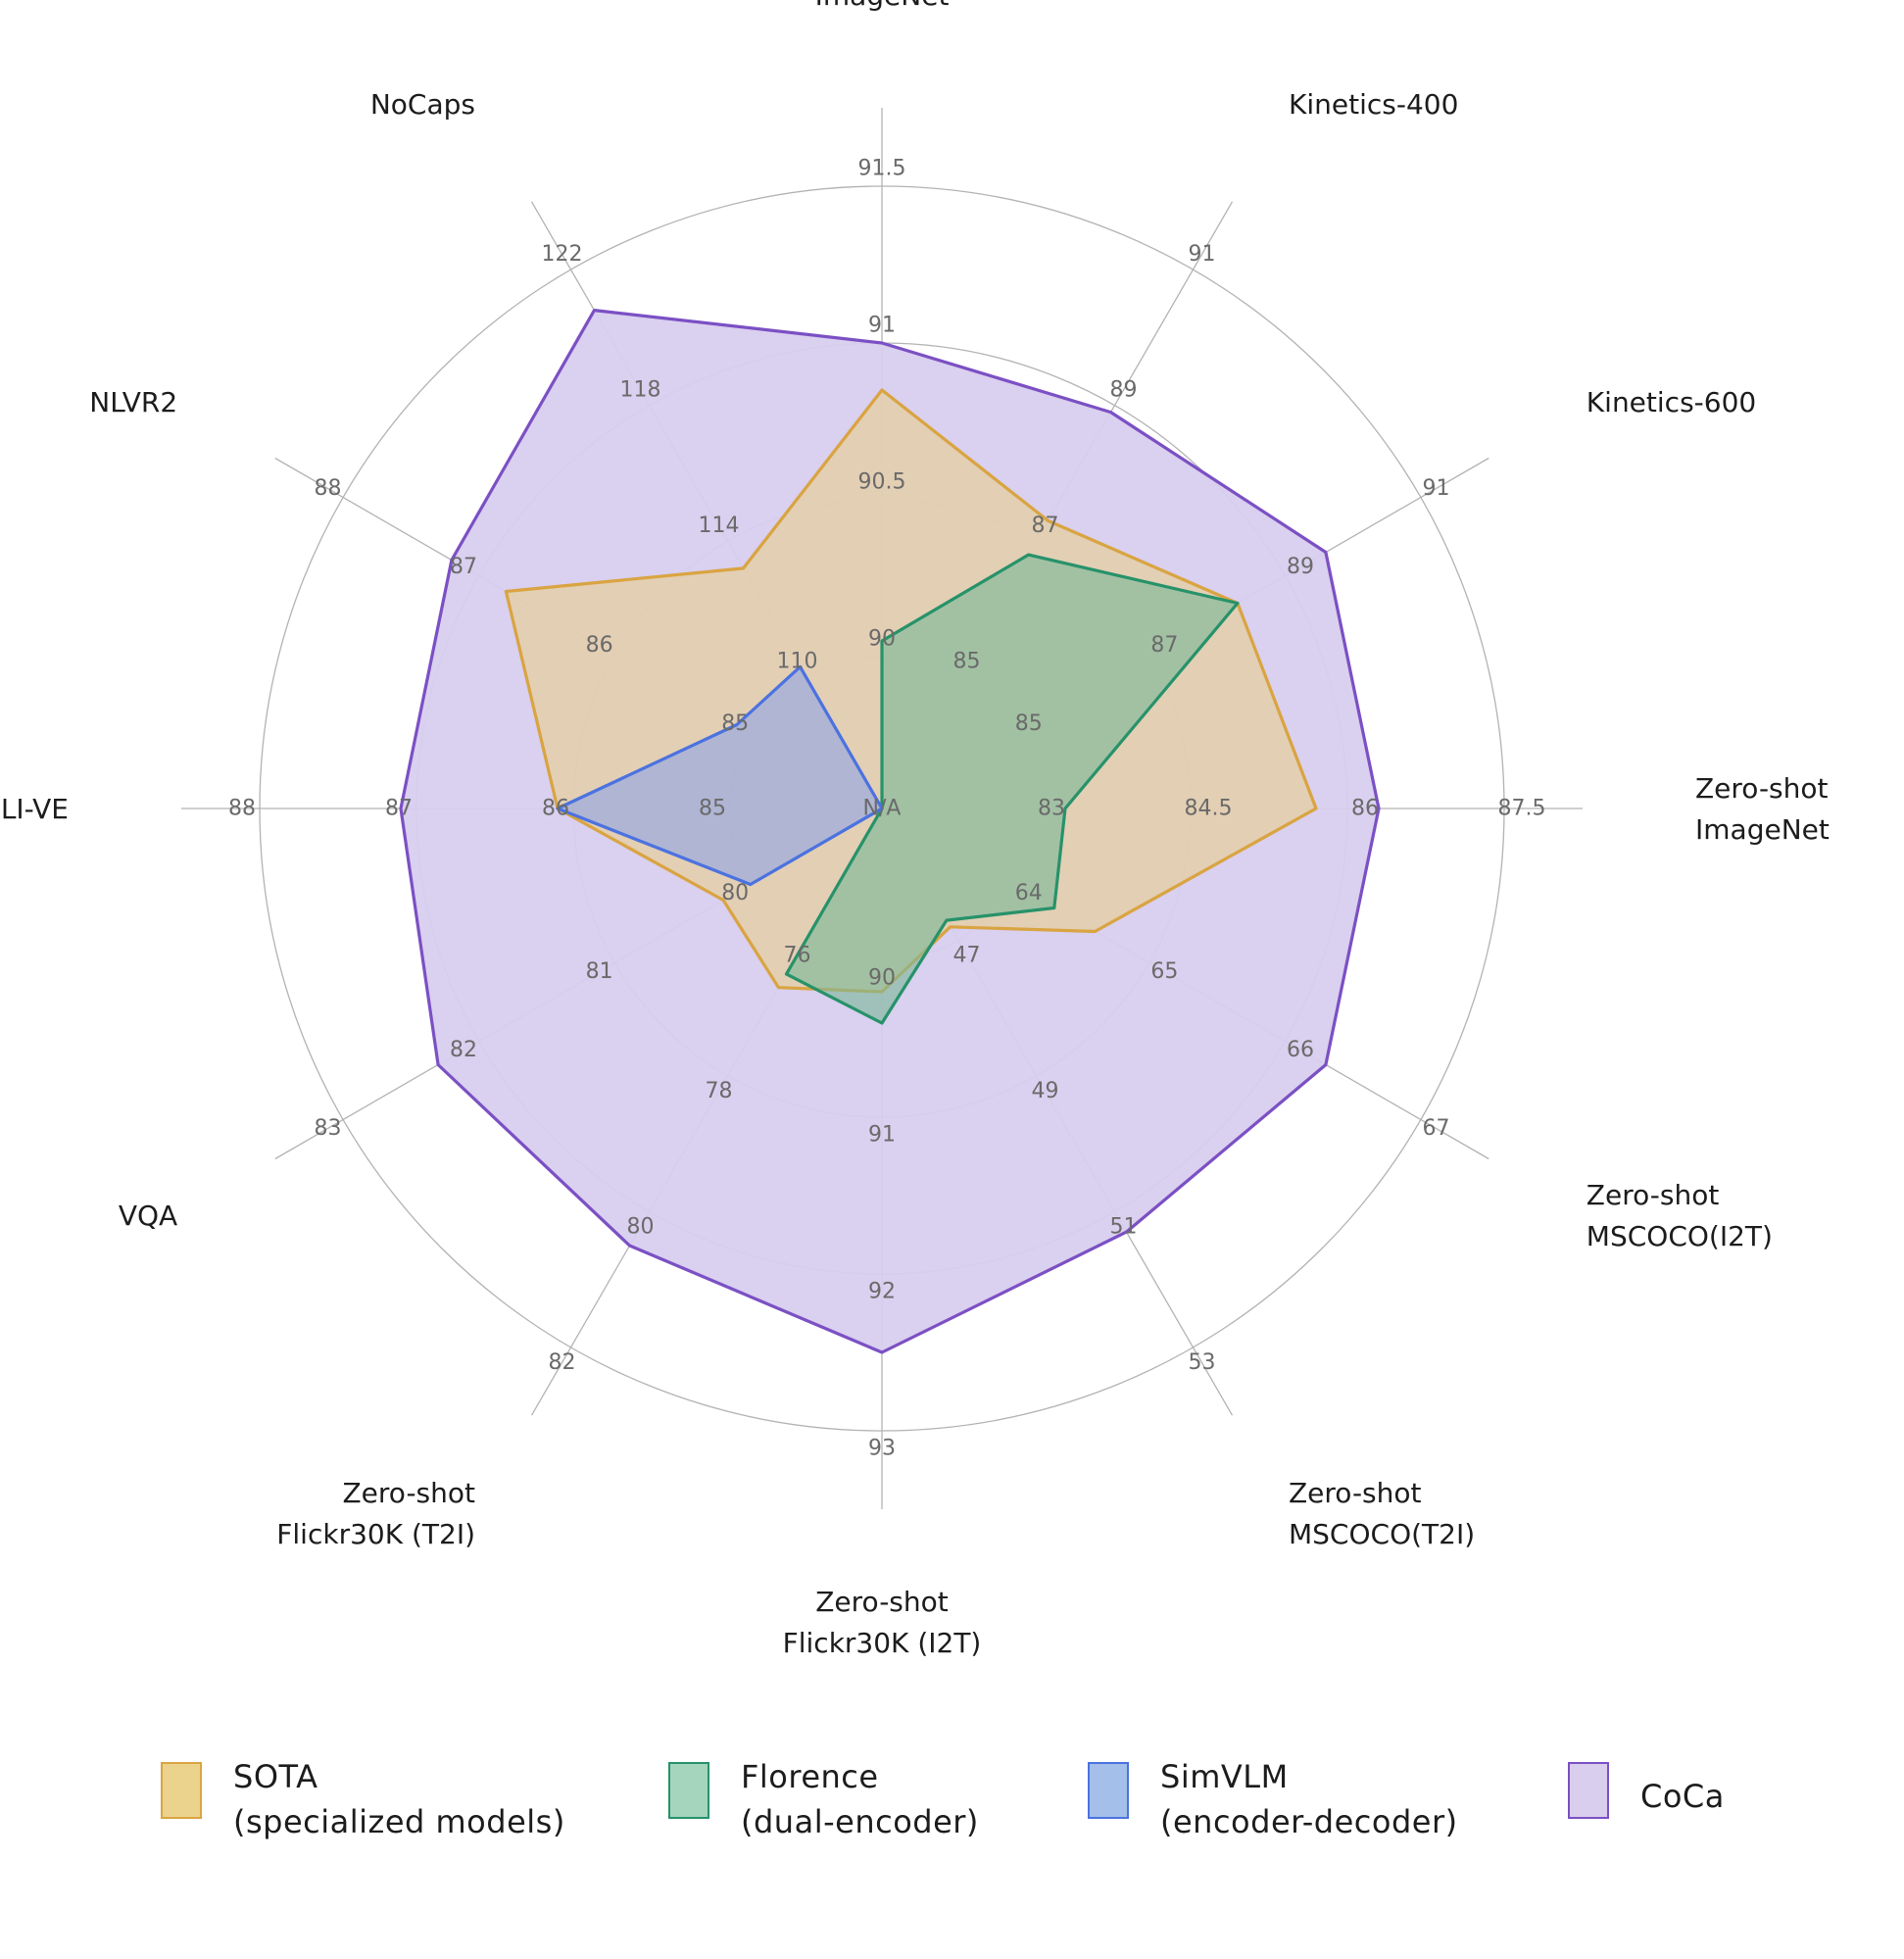 The image size is (1904, 1959). What do you see at coordinates (1045, 526) in the screenshot?
I see `tick-label-kinetics-400-1: 87` at bounding box center [1045, 526].